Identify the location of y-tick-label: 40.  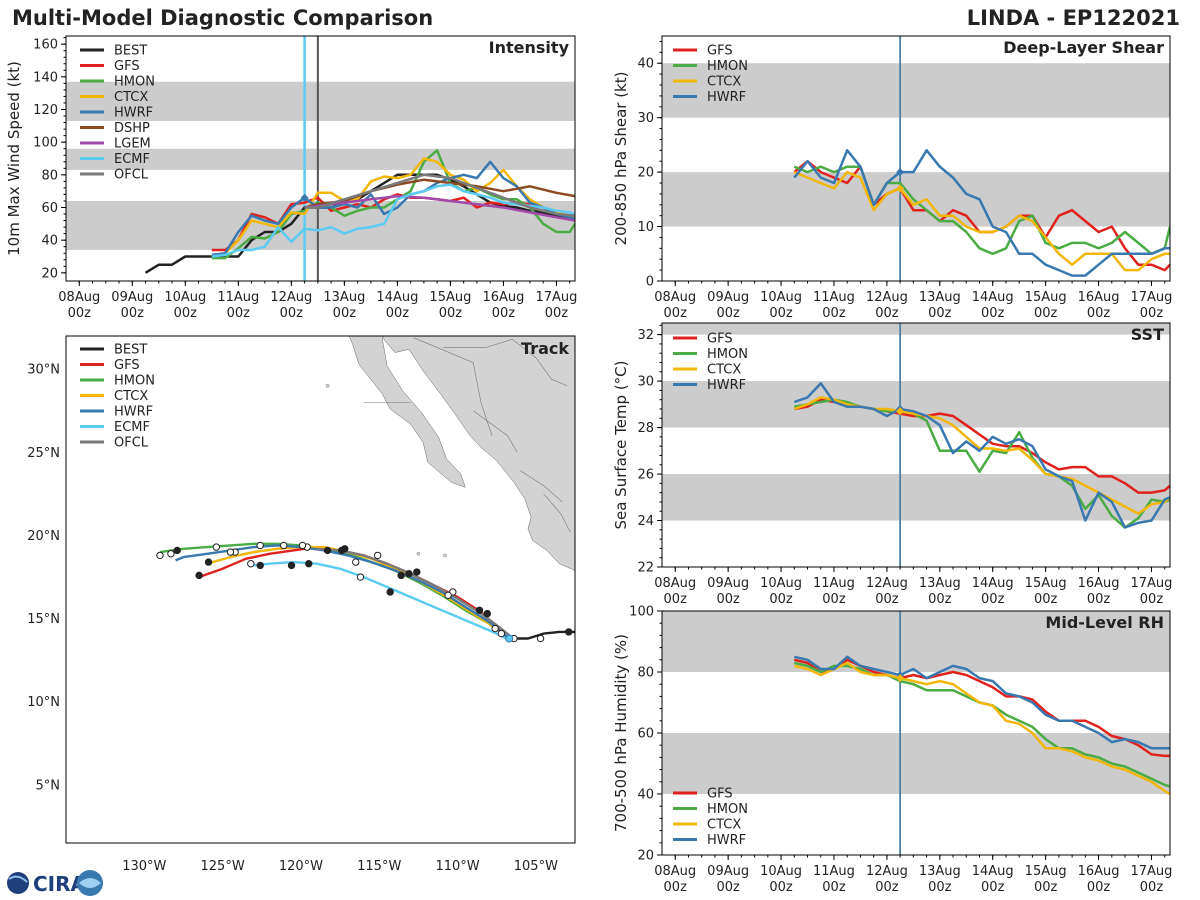
(49, 241).